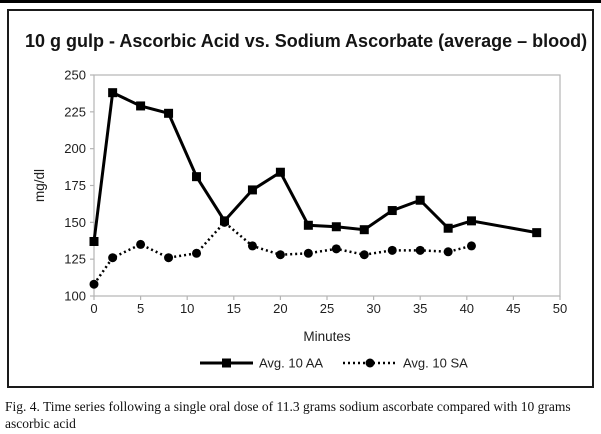 This screenshot has height=434, width=601. I want to click on legend-label-sa: Avg. 10 SA, so click(435, 363).